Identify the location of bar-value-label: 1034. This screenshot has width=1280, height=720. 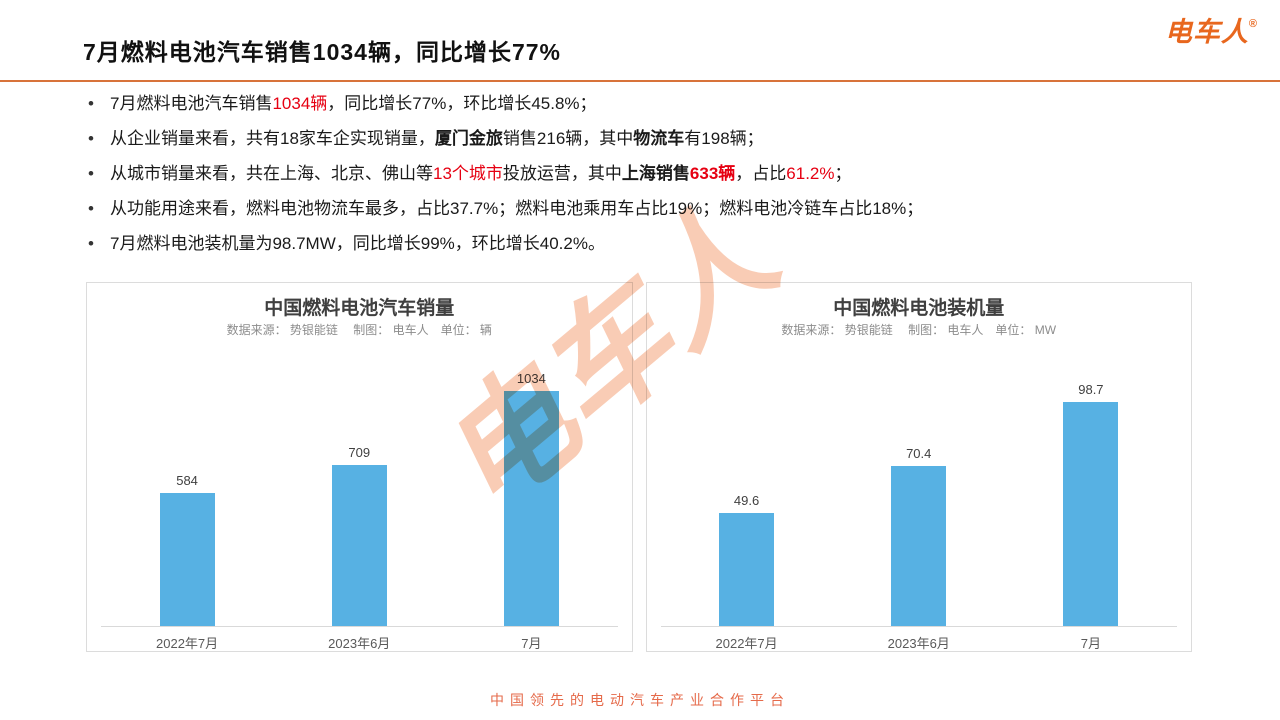
(531, 378).